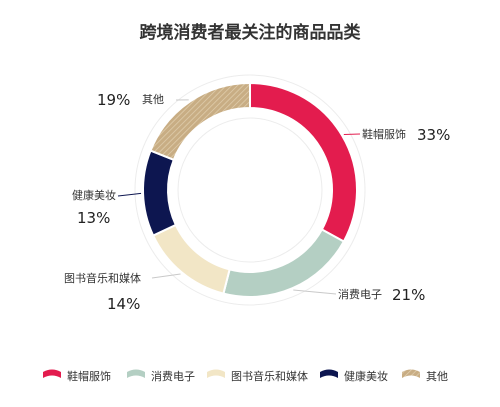 The width and height of the screenshot is (500, 407). I want to click on legend-item-electronics: 消费电子, so click(161, 376).